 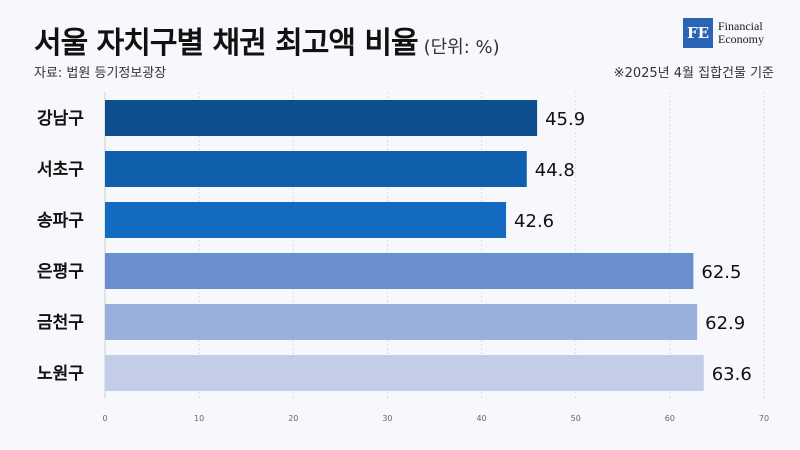 I want to click on category-label: 은평구, so click(x=60, y=272).